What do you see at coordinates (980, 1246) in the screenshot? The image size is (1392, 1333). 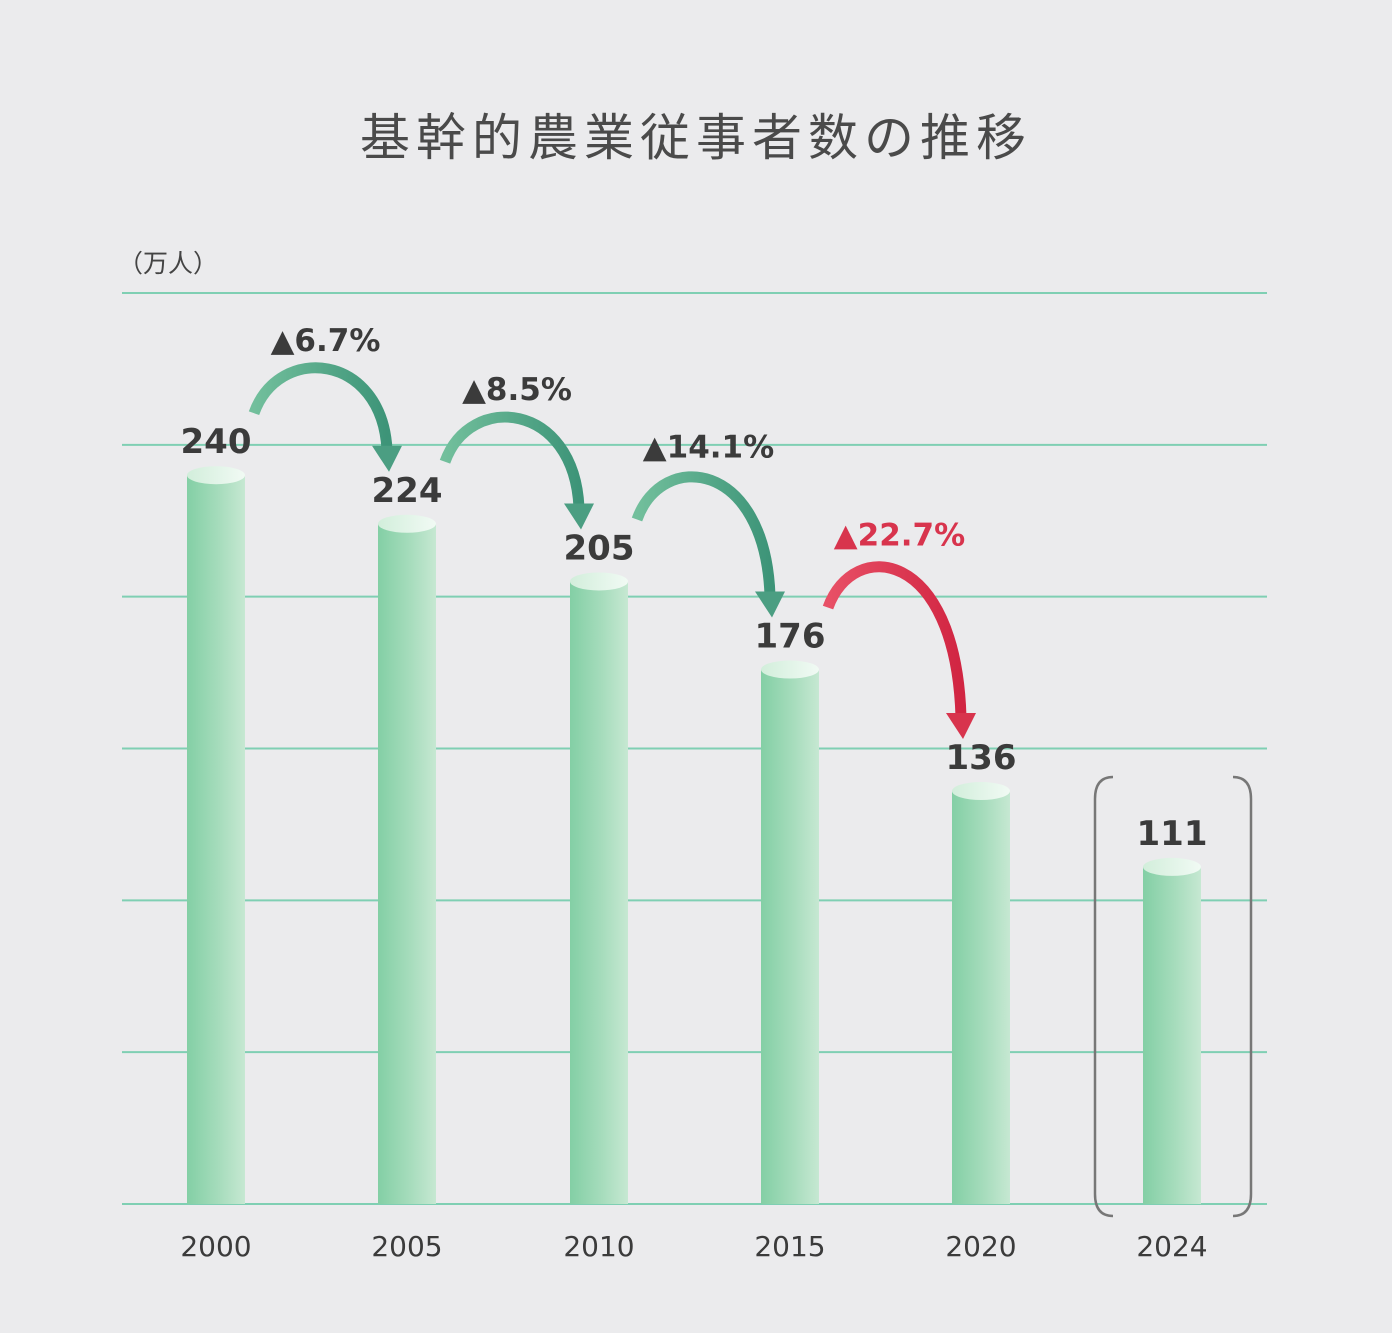 I see `x-tick-label: 2020` at bounding box center [980, 1246].